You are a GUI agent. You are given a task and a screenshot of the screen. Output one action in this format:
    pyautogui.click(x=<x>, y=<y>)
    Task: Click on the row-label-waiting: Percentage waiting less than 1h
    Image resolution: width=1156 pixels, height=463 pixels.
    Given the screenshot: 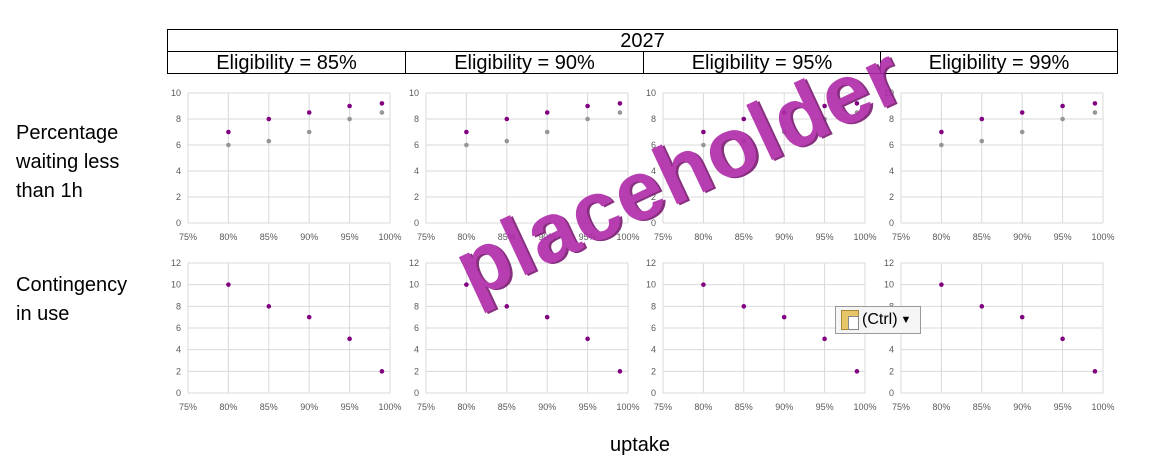 What is the action you would take?
    pyautogui.click(x=68, y=162)
    